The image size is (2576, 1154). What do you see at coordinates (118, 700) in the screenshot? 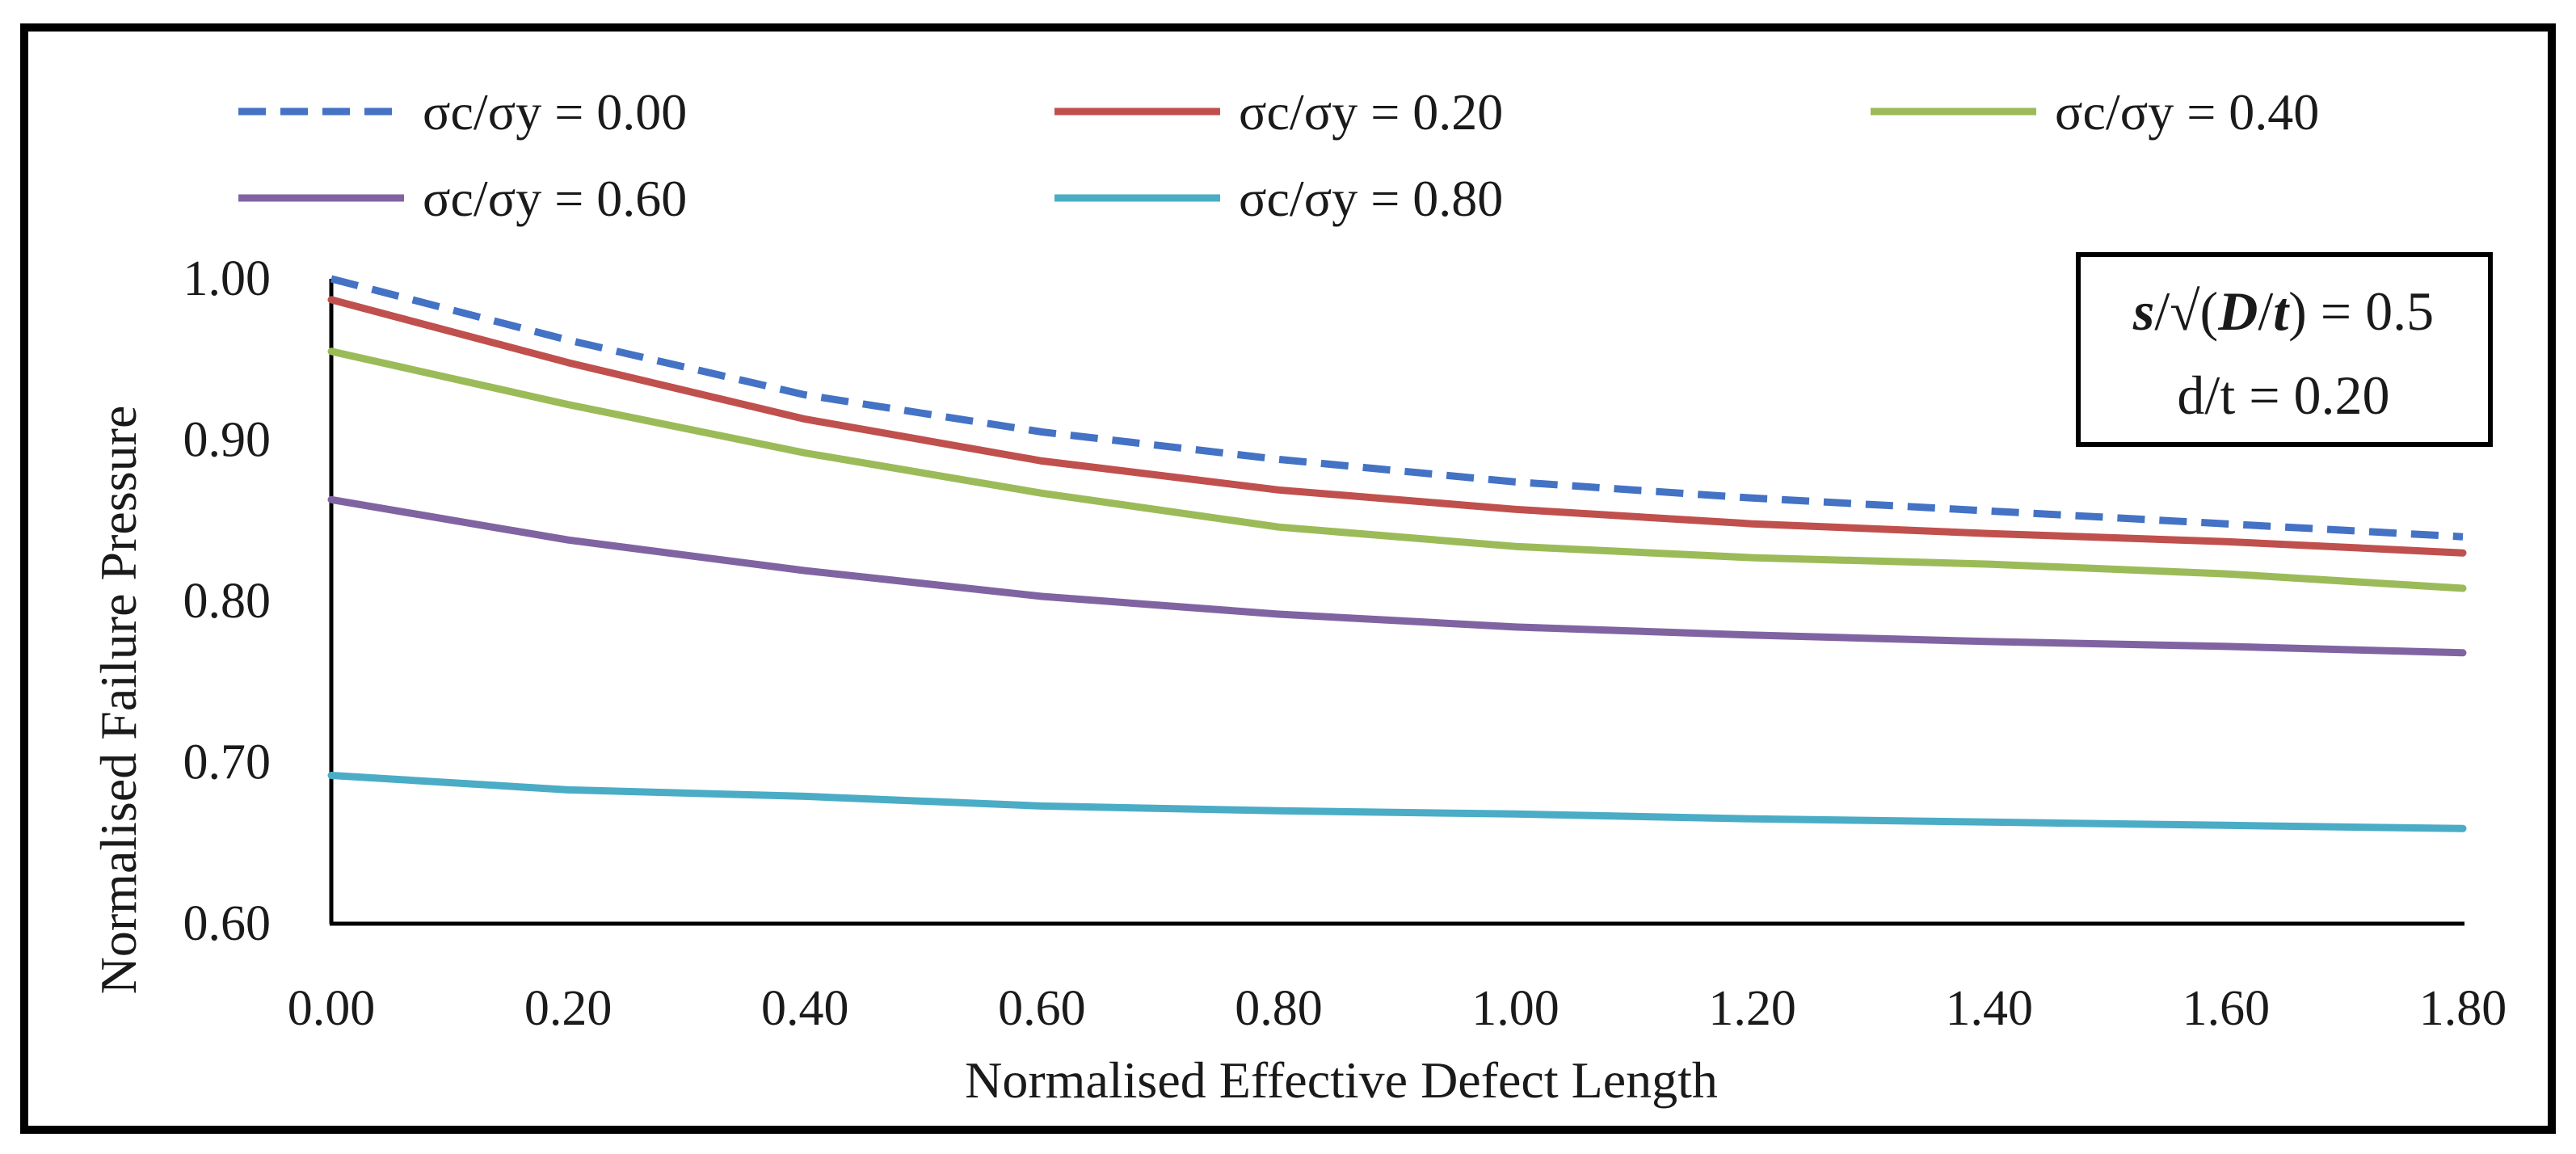
I see `y-axis-title: Normalised Failure Pressure` at bounding box center [118, 700].